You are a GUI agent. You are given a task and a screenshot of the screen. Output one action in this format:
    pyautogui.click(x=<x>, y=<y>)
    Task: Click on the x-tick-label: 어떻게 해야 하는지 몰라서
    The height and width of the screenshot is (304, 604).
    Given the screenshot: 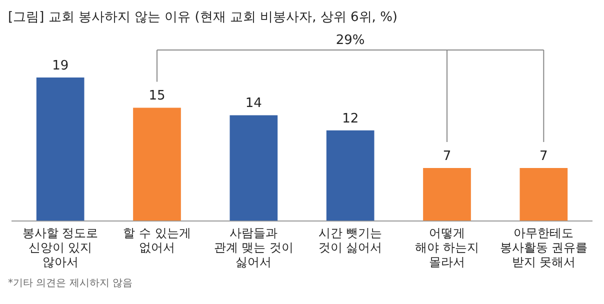 What is the action you would take?
    pyautogui.click(x=447, y=247)
    